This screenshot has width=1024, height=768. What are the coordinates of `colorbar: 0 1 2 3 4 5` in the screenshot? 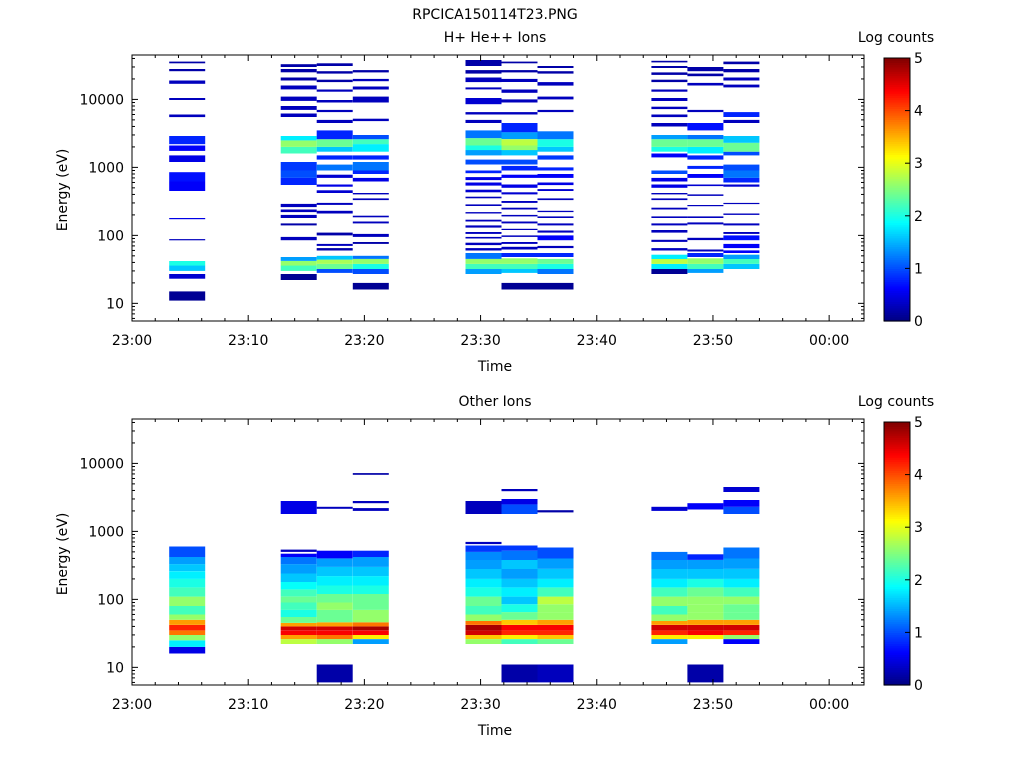 It's located at (903, 554).